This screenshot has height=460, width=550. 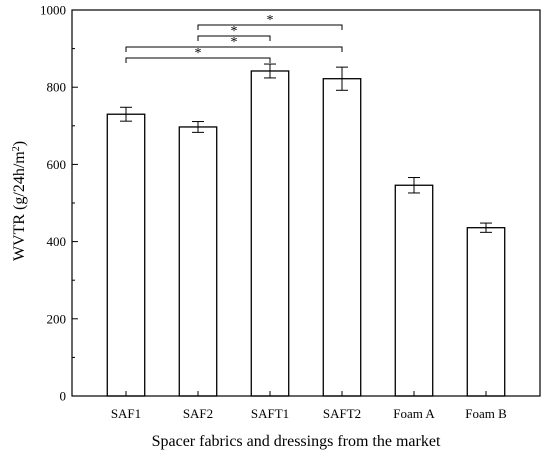 What do you see at coordinates (19, 206) in the screenshot?
I see `y-axis-title-main: WVTR (g/24h/m` at bounding box center [19, 206].